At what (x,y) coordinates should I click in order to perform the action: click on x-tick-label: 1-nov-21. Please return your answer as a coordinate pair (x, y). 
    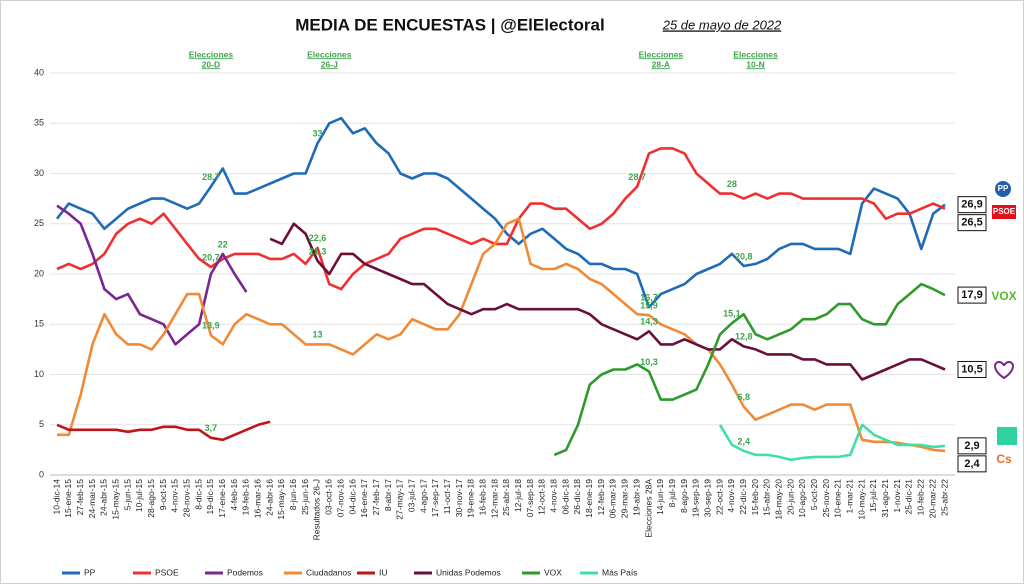
    Looking at the image, I should click on (897, 496).